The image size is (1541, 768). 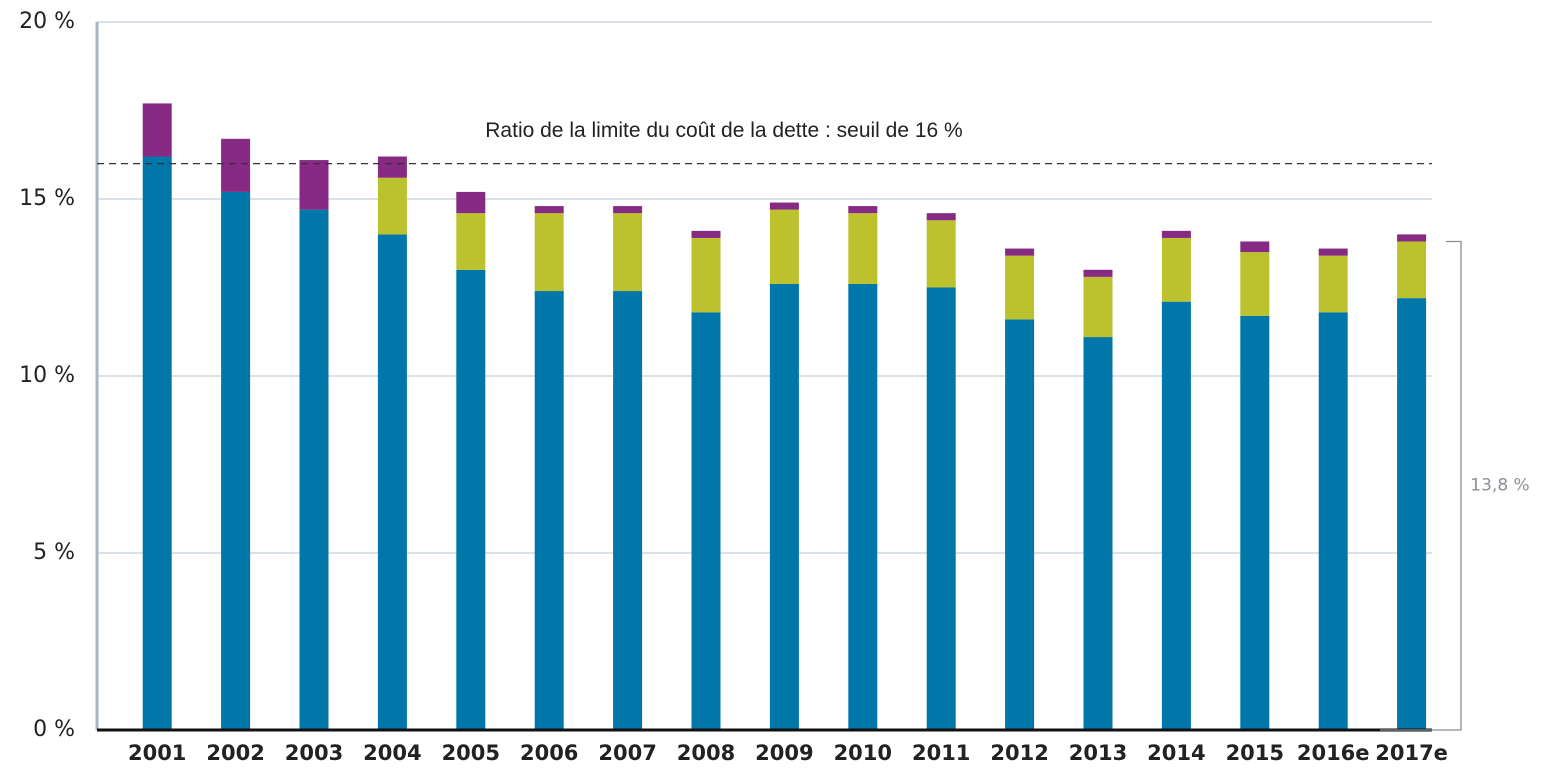 What do you see at coordinates (1019, 753) in the screenshot?
I see `x-tick-label: 2012` at bounding box center [1019, 753].